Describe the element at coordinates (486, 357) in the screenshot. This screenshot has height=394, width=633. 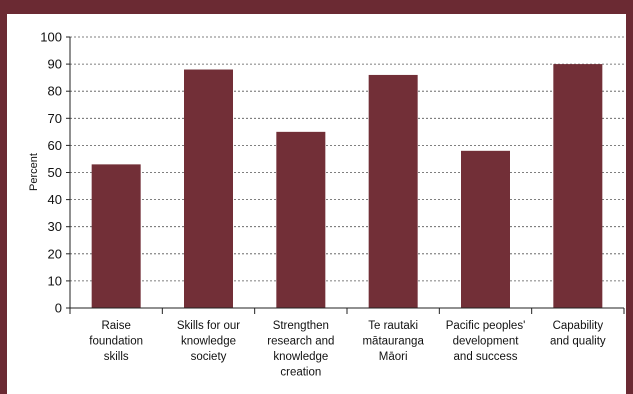
I see `x-tick-label-line: and success` at that location.